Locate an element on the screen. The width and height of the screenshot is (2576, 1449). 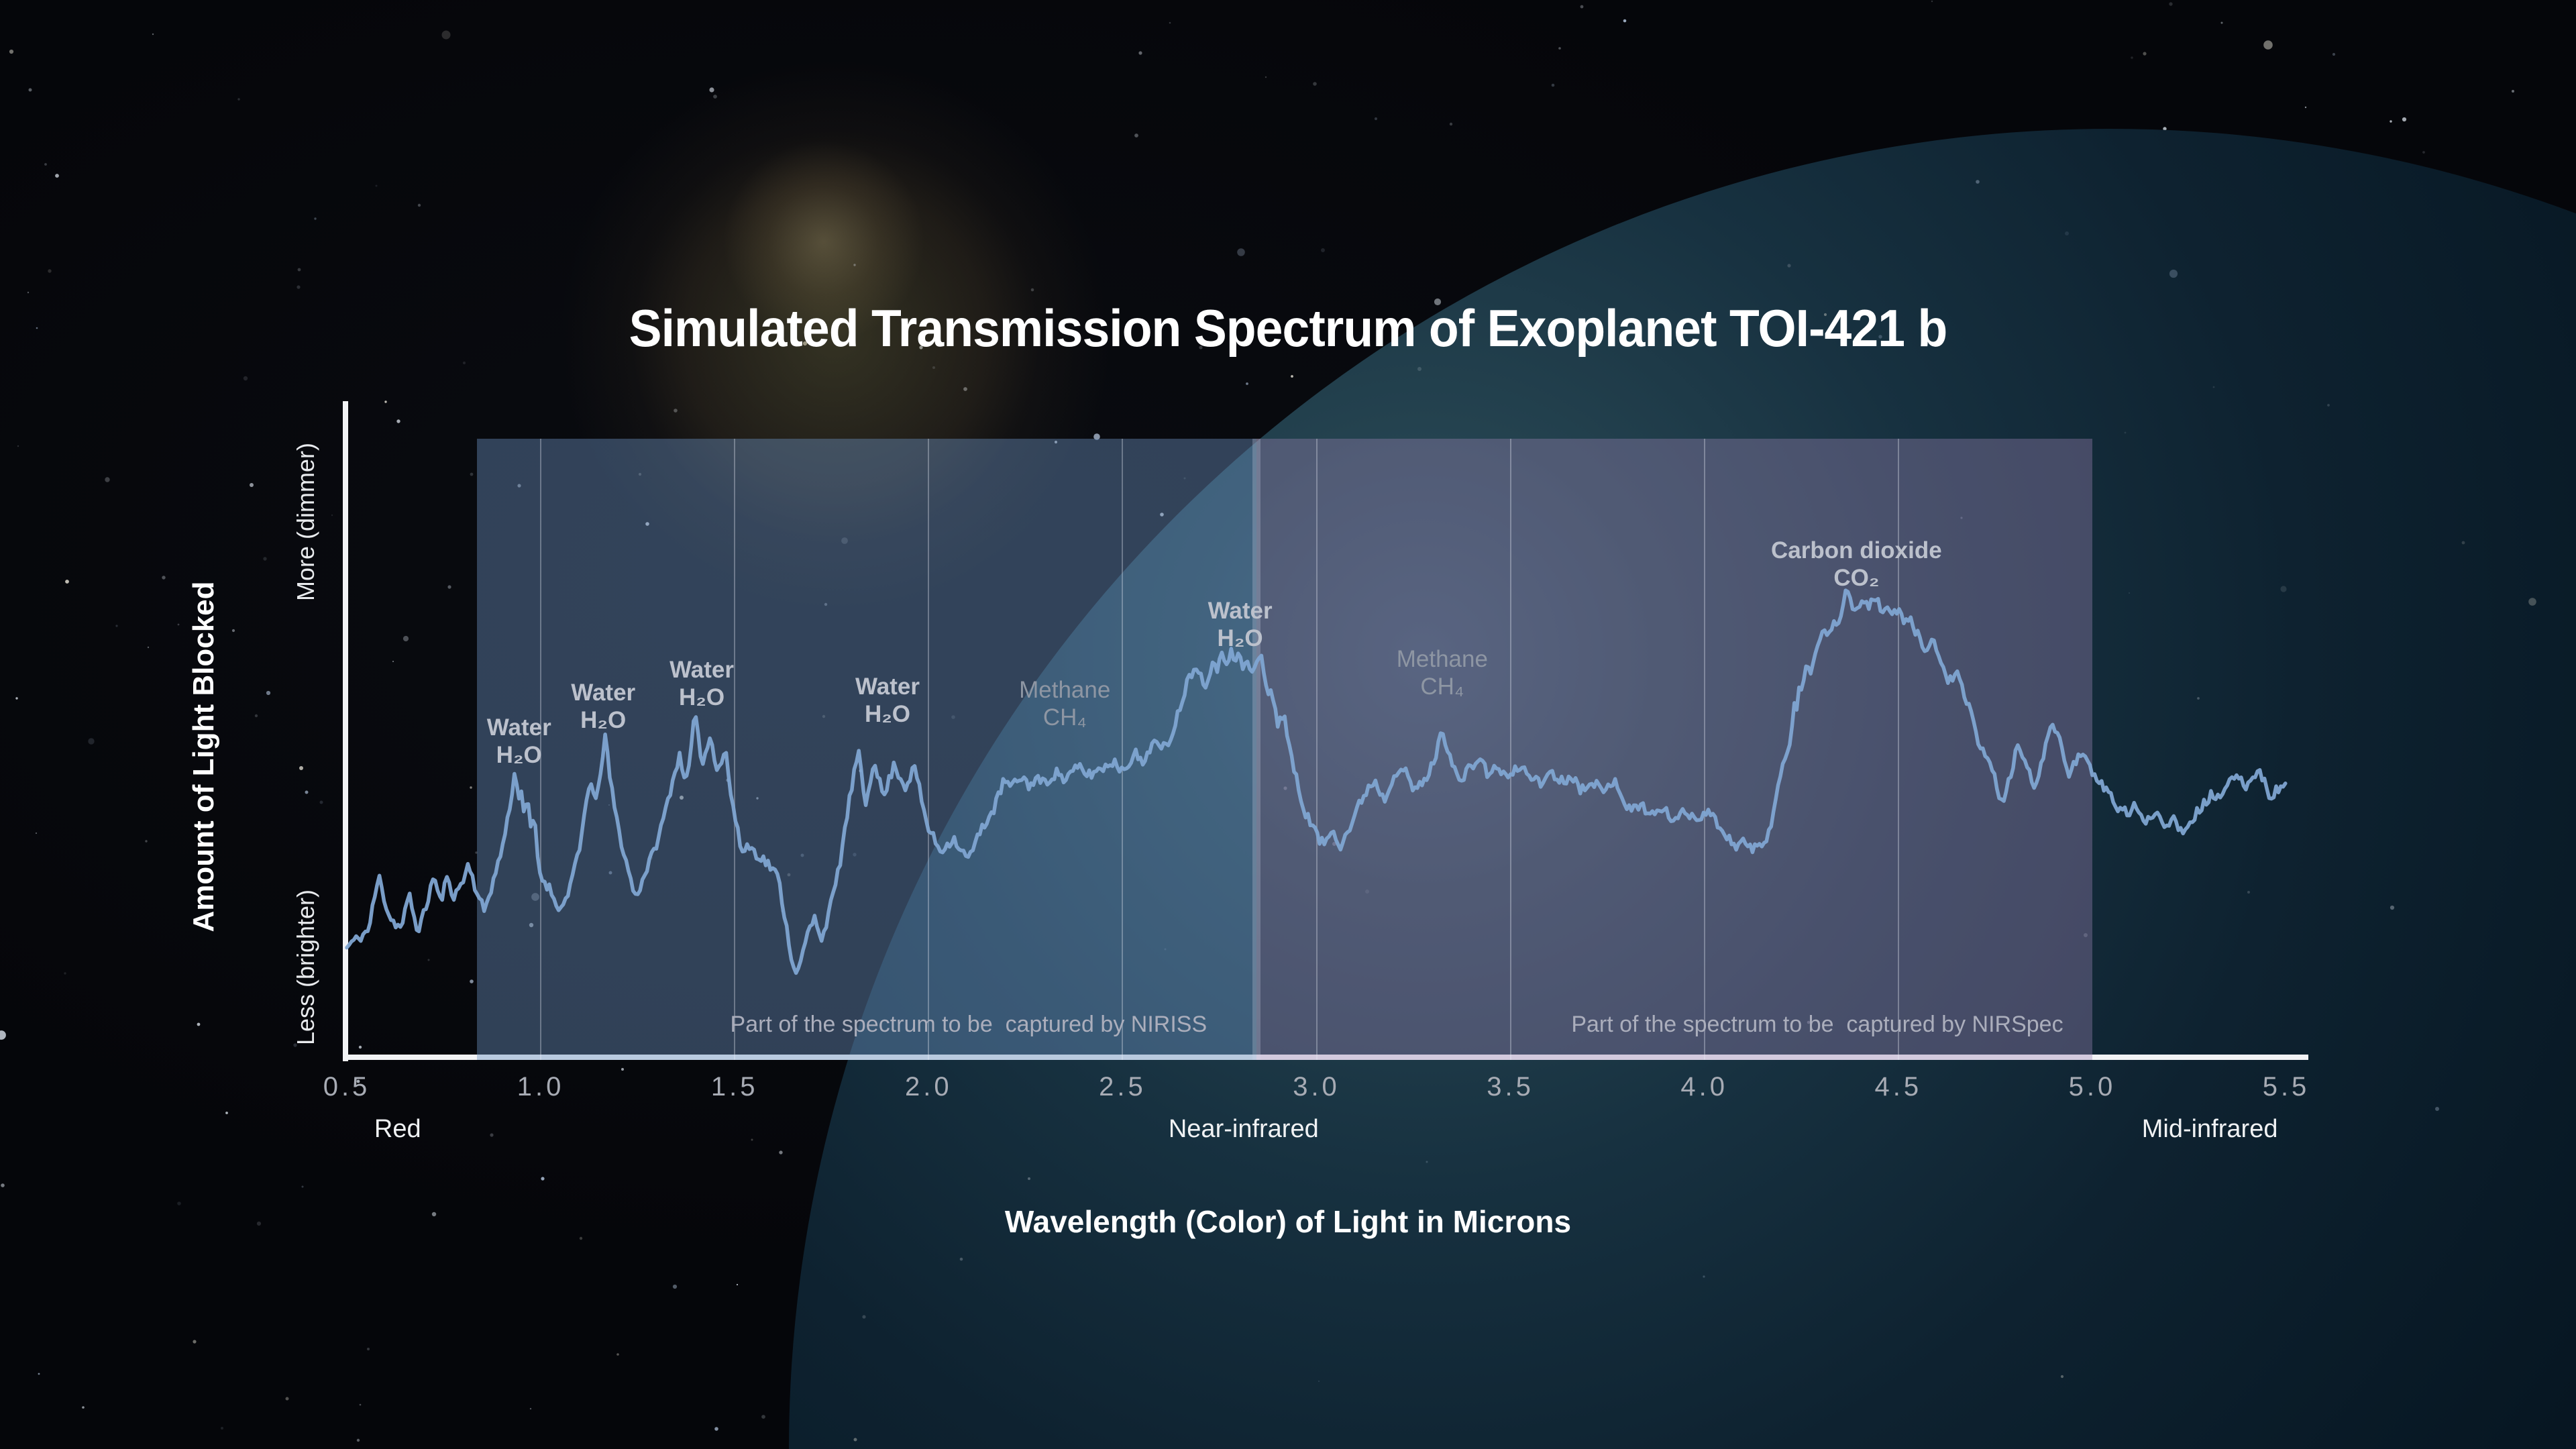
x-tick-2.0: 2.0 is located at coordinates (928, 1087).